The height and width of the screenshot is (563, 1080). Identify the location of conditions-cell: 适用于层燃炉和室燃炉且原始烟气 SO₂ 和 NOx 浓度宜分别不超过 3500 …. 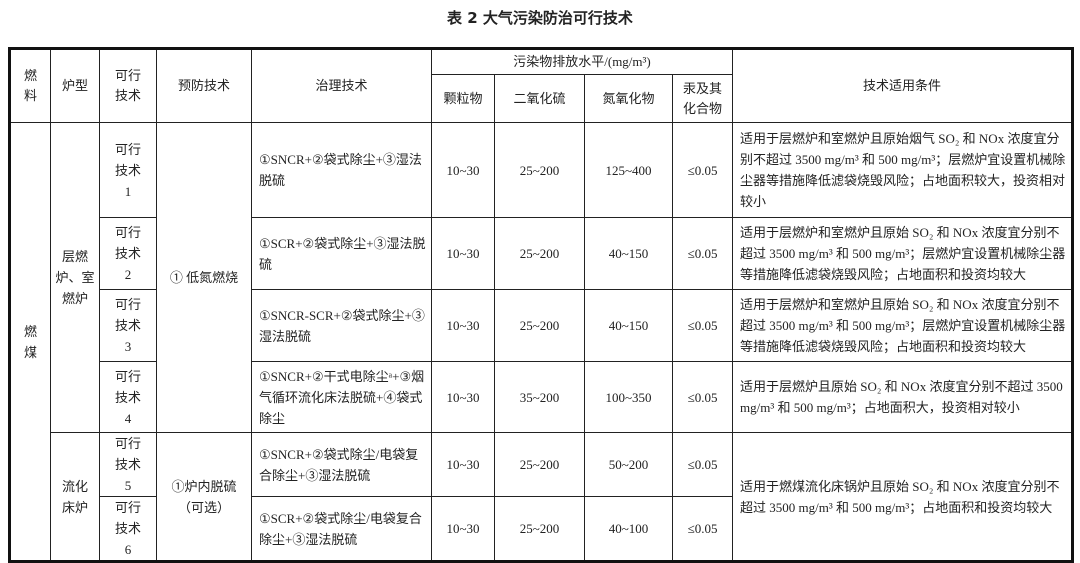
(902, 170).